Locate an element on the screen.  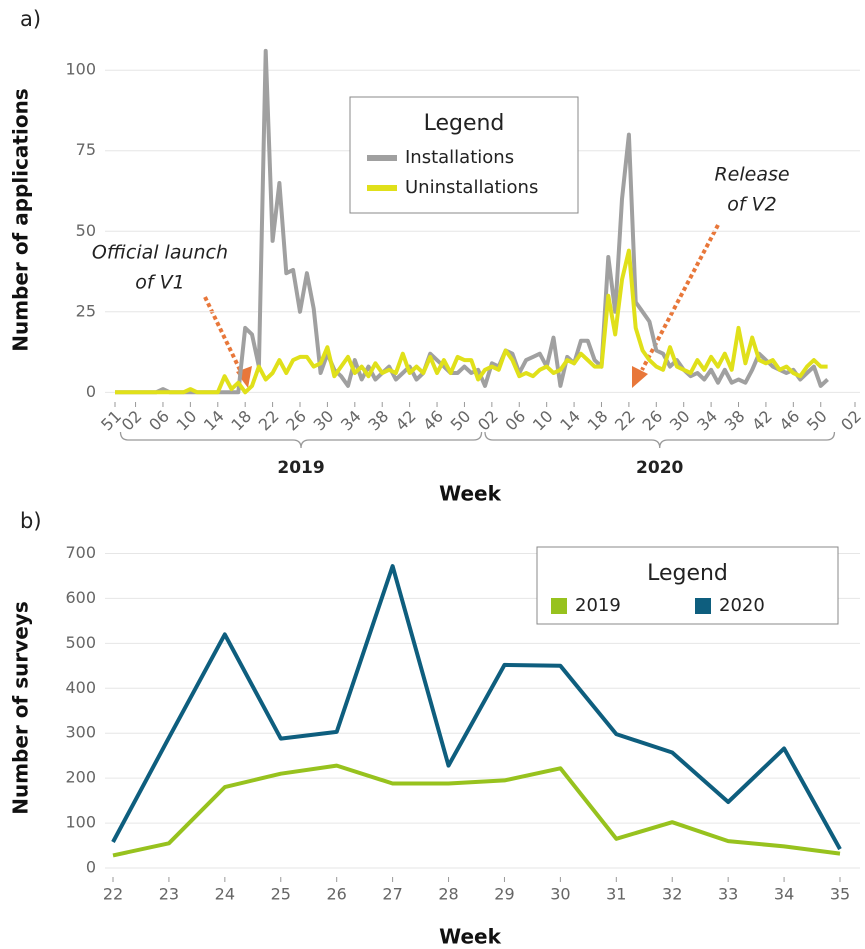
legend-label: Uninstallations is located at coordinates (471, 187).